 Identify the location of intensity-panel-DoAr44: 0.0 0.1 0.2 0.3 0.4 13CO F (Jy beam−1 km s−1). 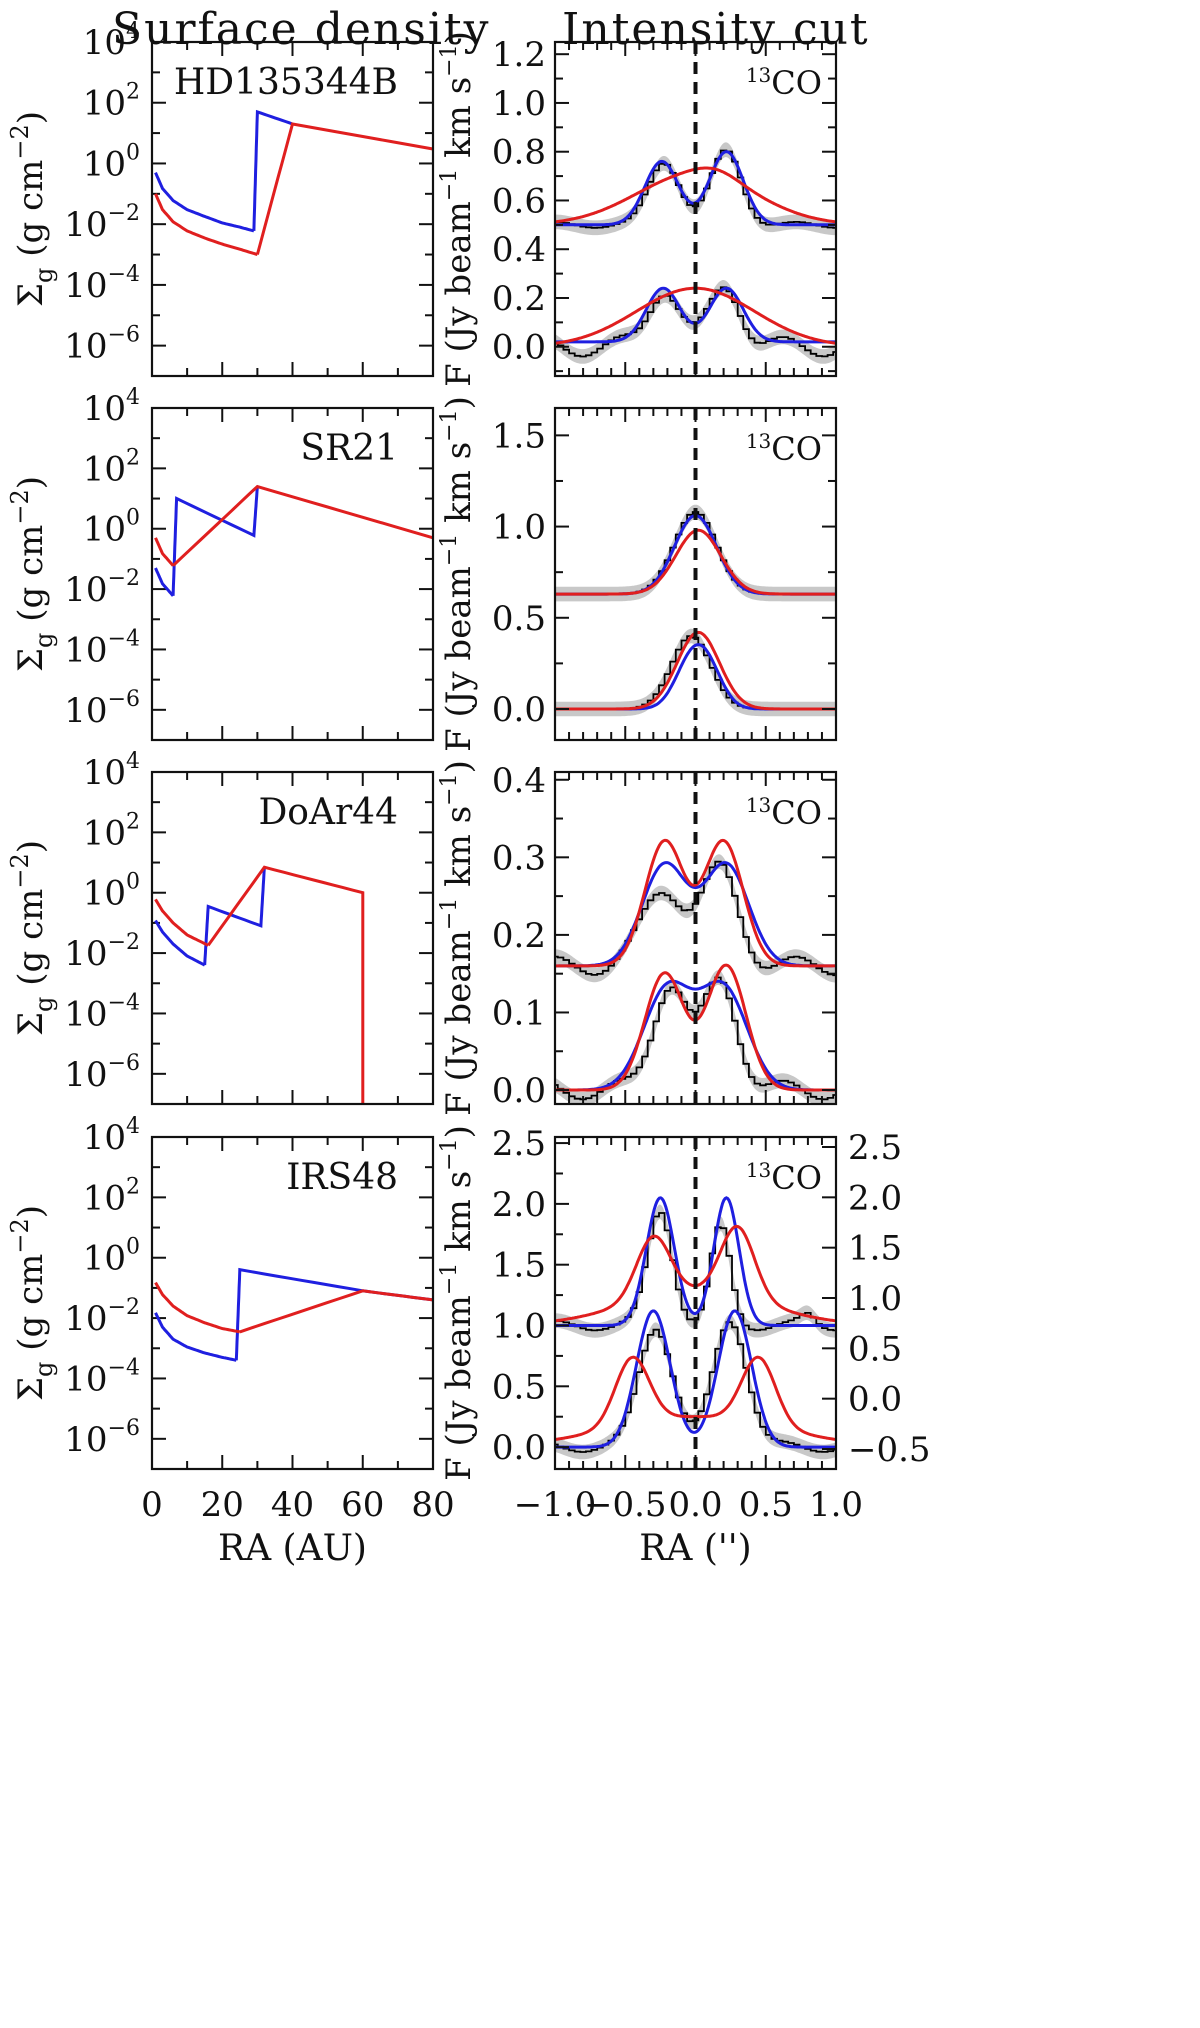
(637, 938).